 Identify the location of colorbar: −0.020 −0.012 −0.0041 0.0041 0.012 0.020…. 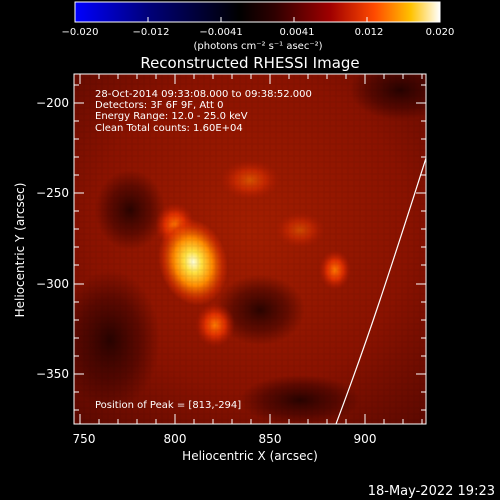
(257, 26).